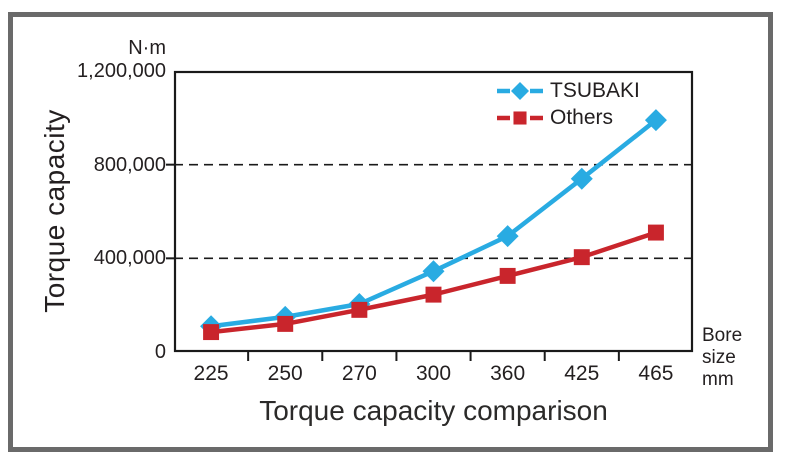  I want to click on legend-item-others: Others, so click(568, 117).